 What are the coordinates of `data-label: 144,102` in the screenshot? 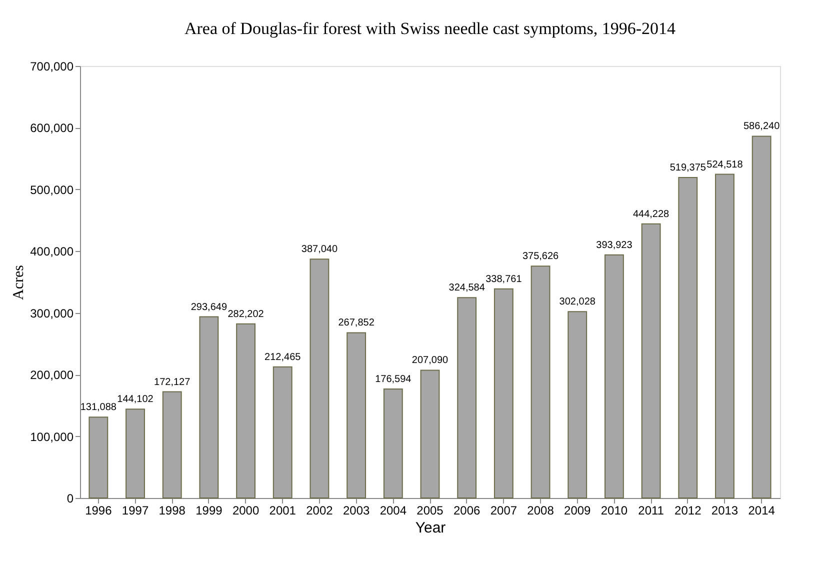 It's located at (135, 400).